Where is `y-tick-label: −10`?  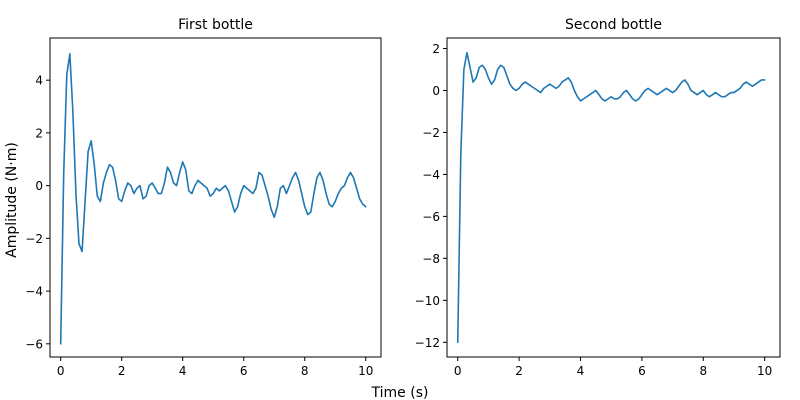
y-tick-label: −10 is located at coordinates (427, 301).